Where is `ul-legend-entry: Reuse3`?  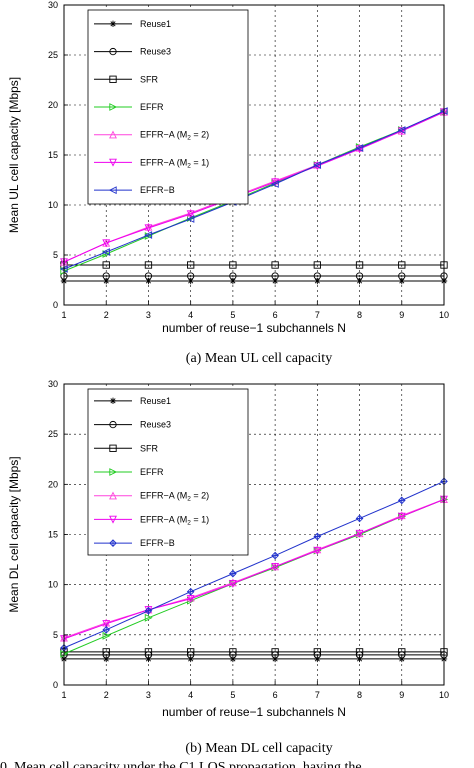
ul-legend-entry: Reuse3 is located at coordinates (132, 52).